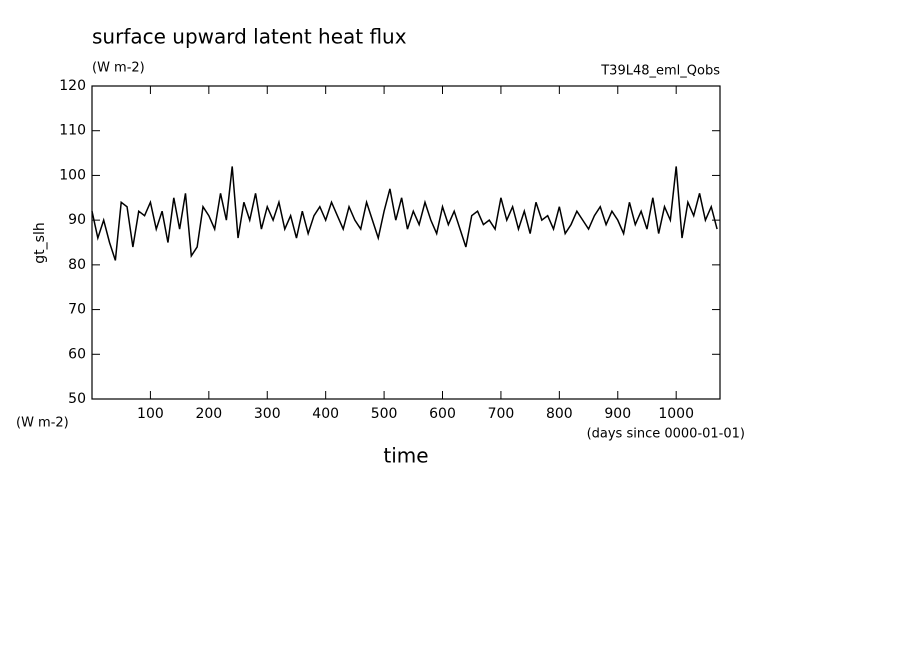 The width and height of the screenshot is (904, 658). What do you see at coordinates (150, 414) in the screenshot?
I see `x-tick-label: 100` at bounding box center [150, 414].